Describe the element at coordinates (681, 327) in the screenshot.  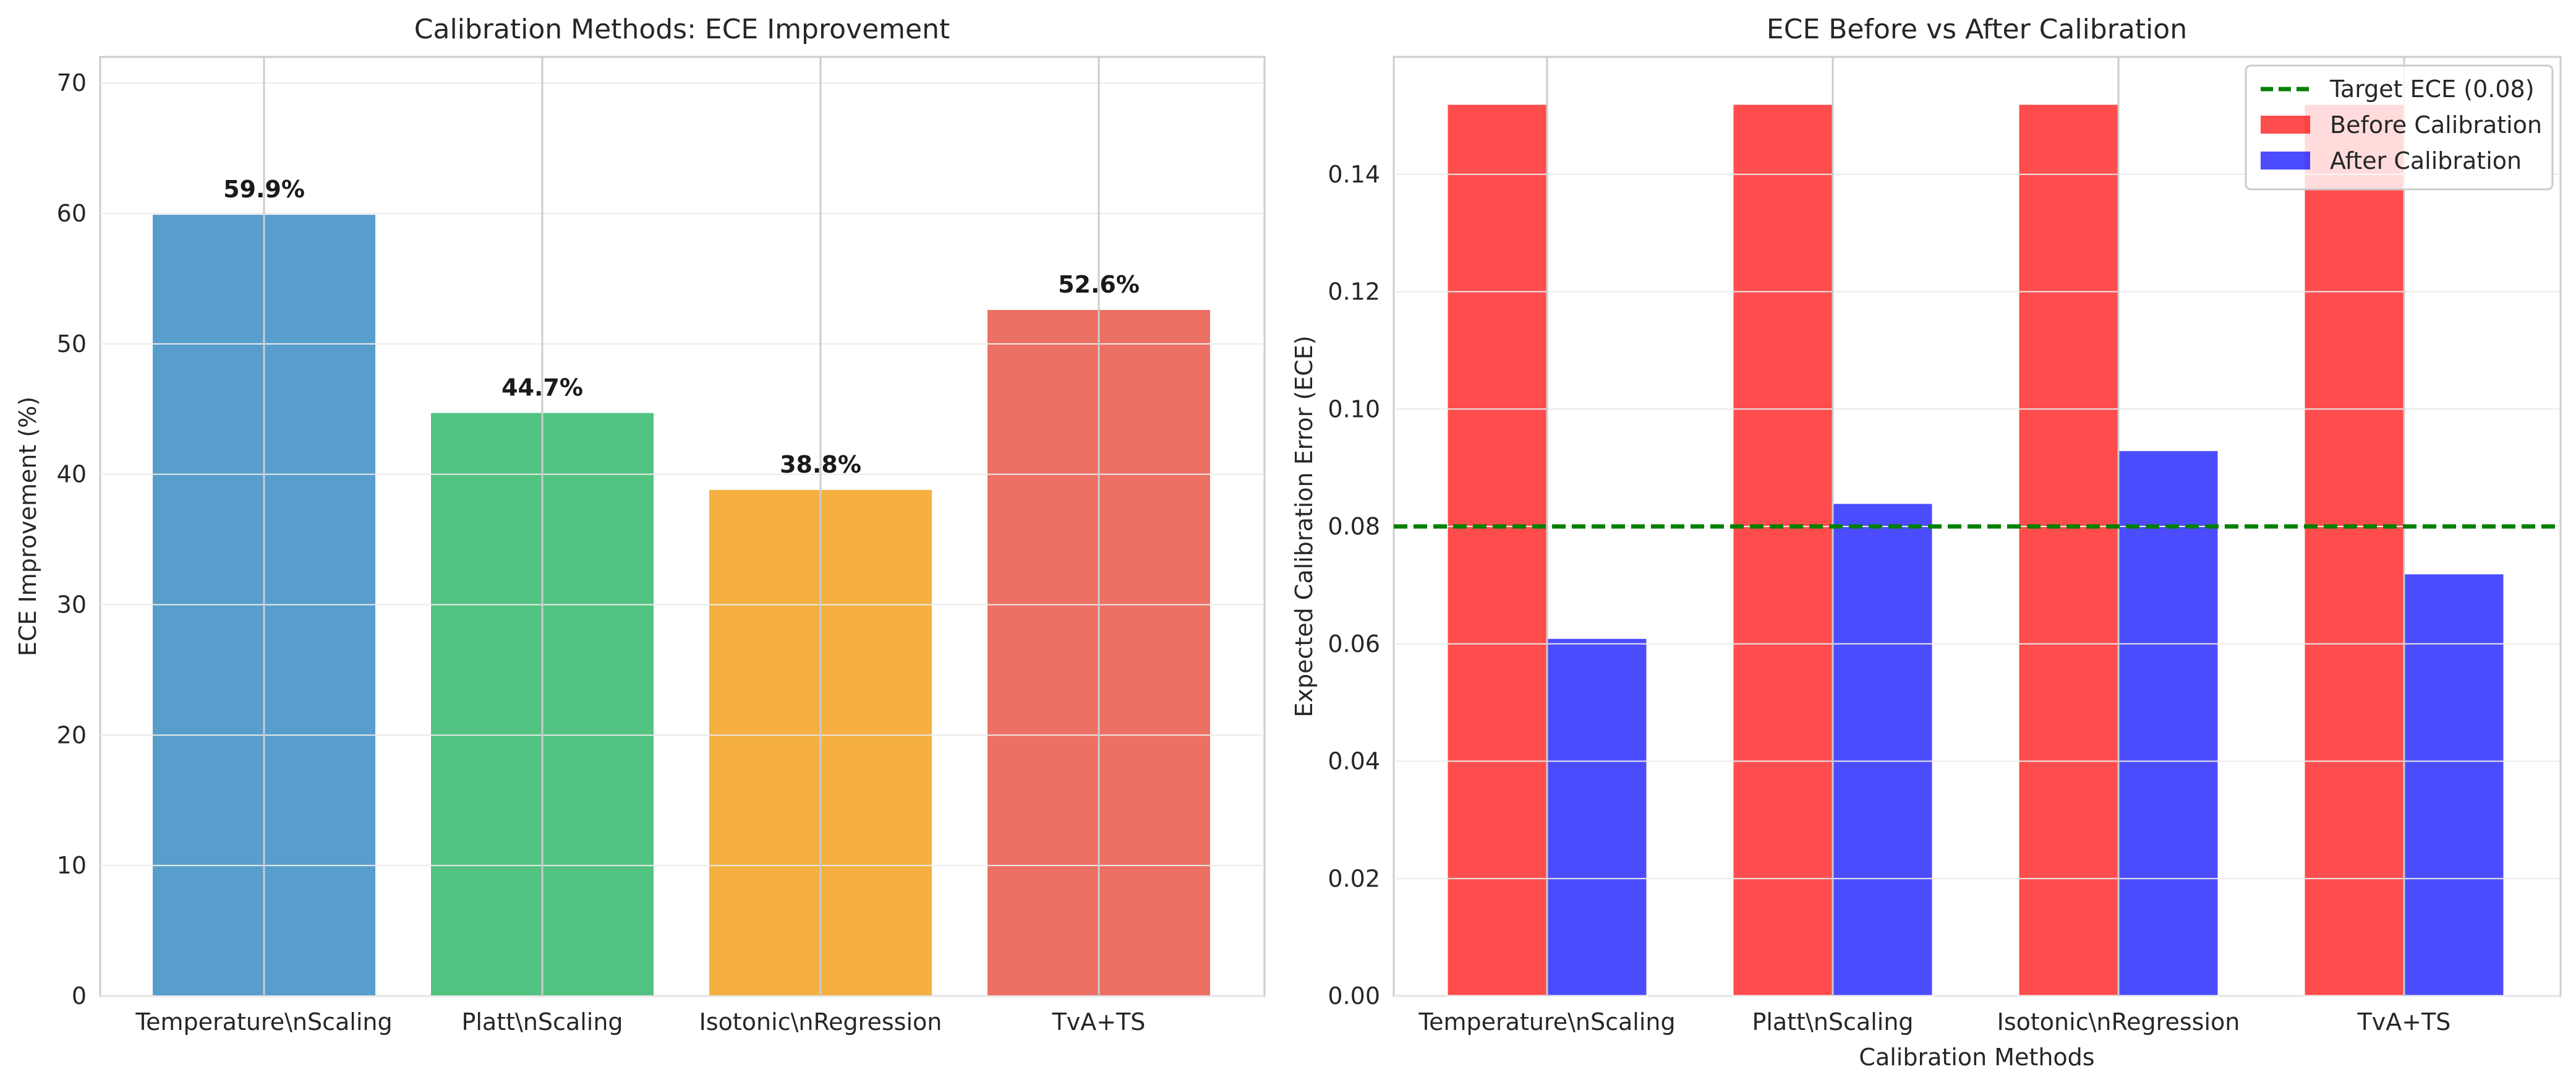
I see `data-labels: 59.9% 44.7% 38.8% 52.6%` at that location.